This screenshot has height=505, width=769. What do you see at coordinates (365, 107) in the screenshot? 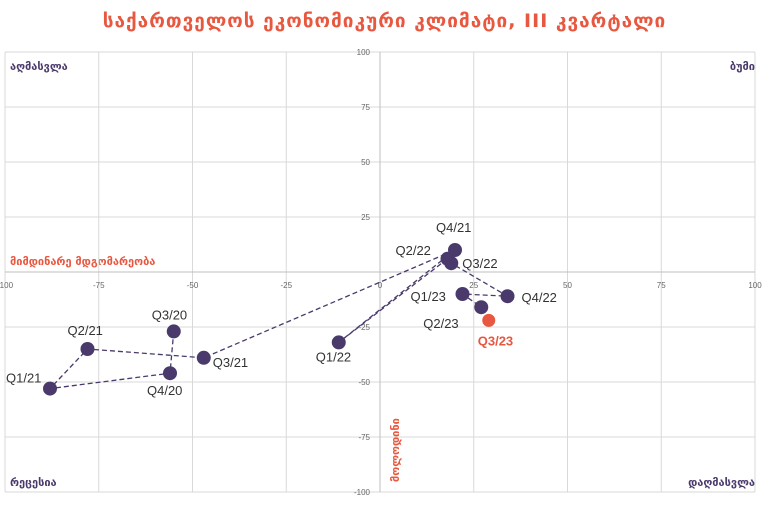
I see `y-tick-label: 75` at bounding box center [365, 107].